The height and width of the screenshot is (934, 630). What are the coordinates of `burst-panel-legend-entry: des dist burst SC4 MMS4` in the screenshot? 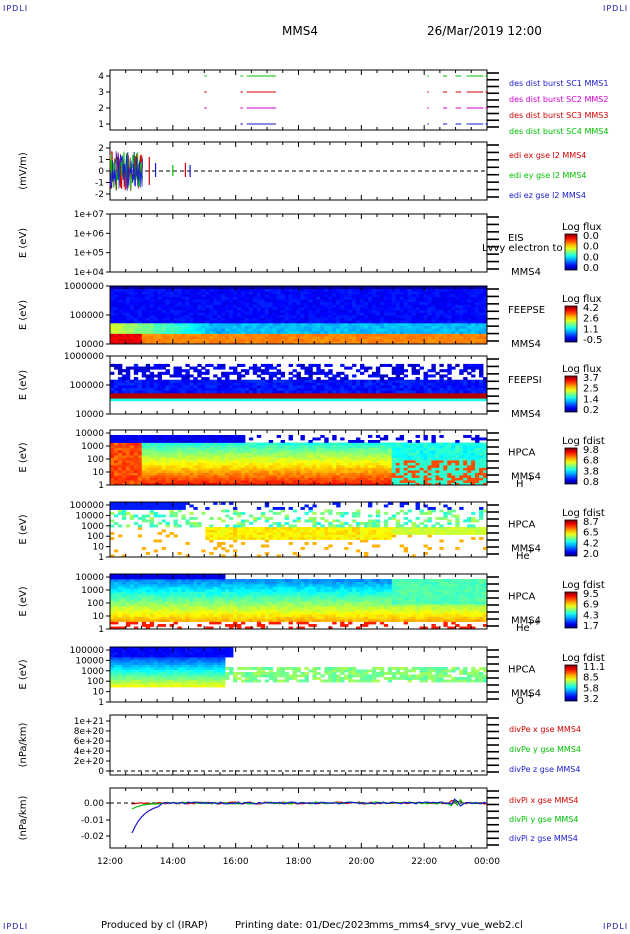 It's located at (558, 131).